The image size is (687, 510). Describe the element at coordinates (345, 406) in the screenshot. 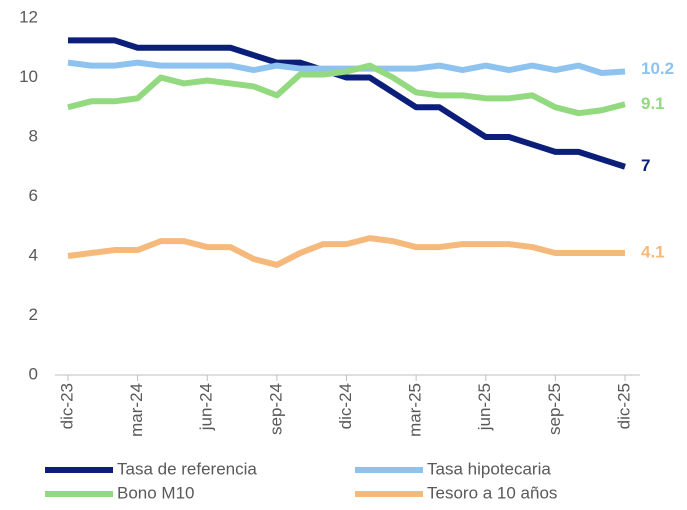

I see `x-tick-label: dic-24` at that location.